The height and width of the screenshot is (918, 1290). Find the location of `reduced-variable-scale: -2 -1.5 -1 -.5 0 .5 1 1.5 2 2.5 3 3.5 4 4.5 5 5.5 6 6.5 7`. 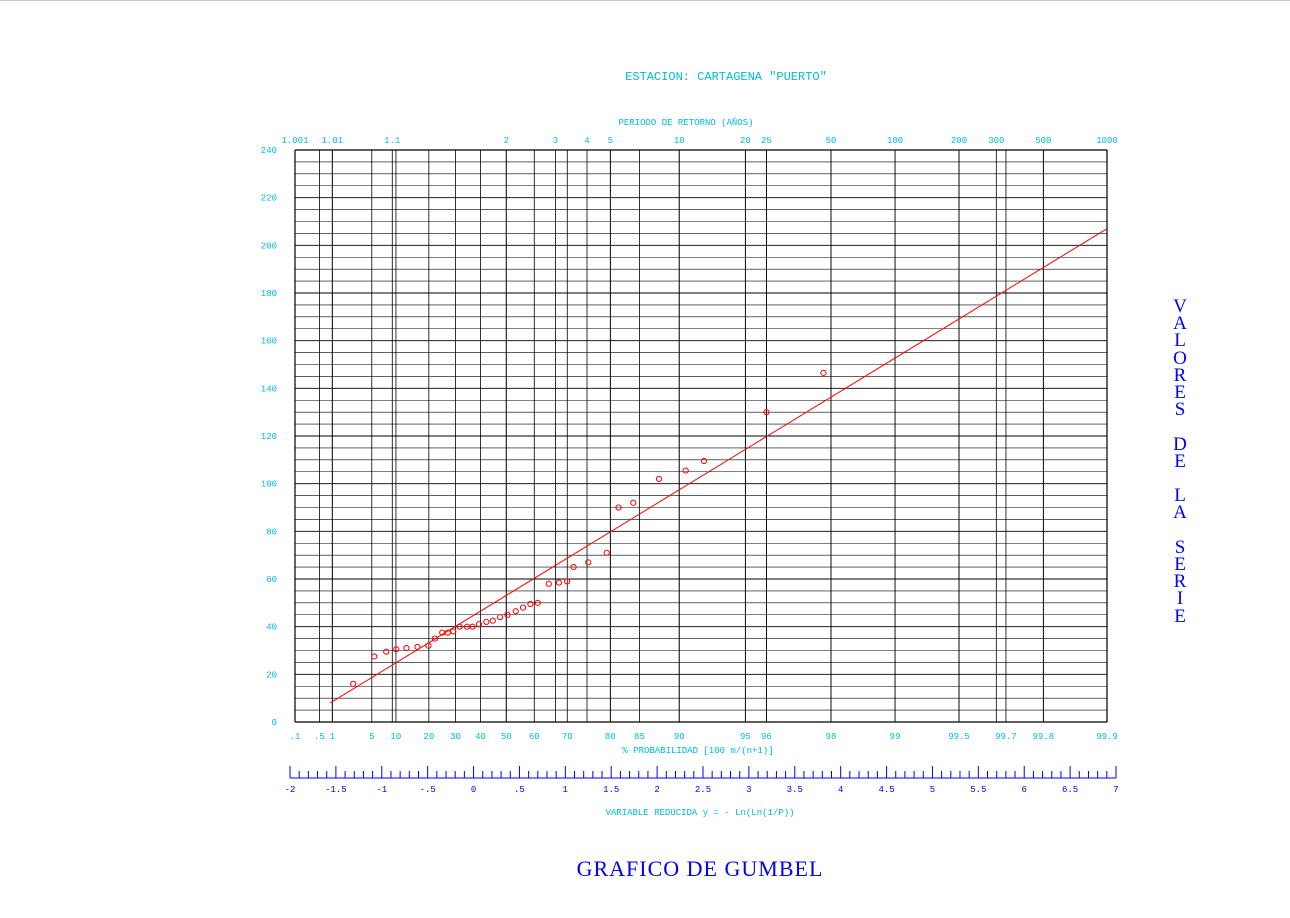

reduced-variable-scale: -2 -1.5 -1 -.5 0 .5 1 1.5 2 2.5 3 3.5 4 4.5 5 5.5 6 6.5 7 is located at coordinates (702, 780).